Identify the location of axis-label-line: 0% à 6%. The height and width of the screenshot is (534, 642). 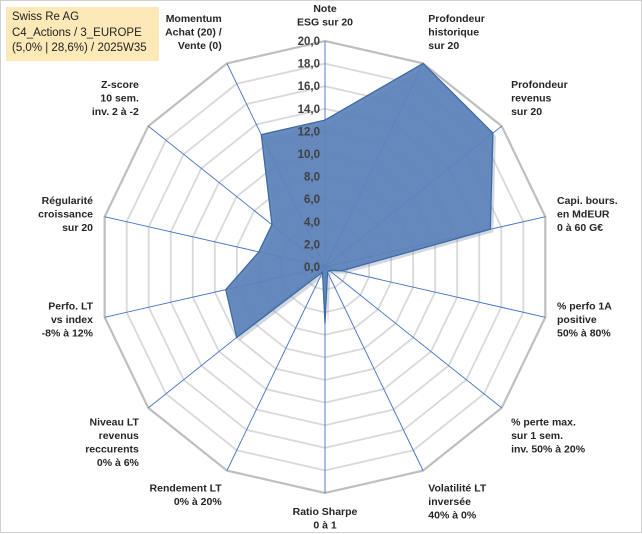
(118, 463).